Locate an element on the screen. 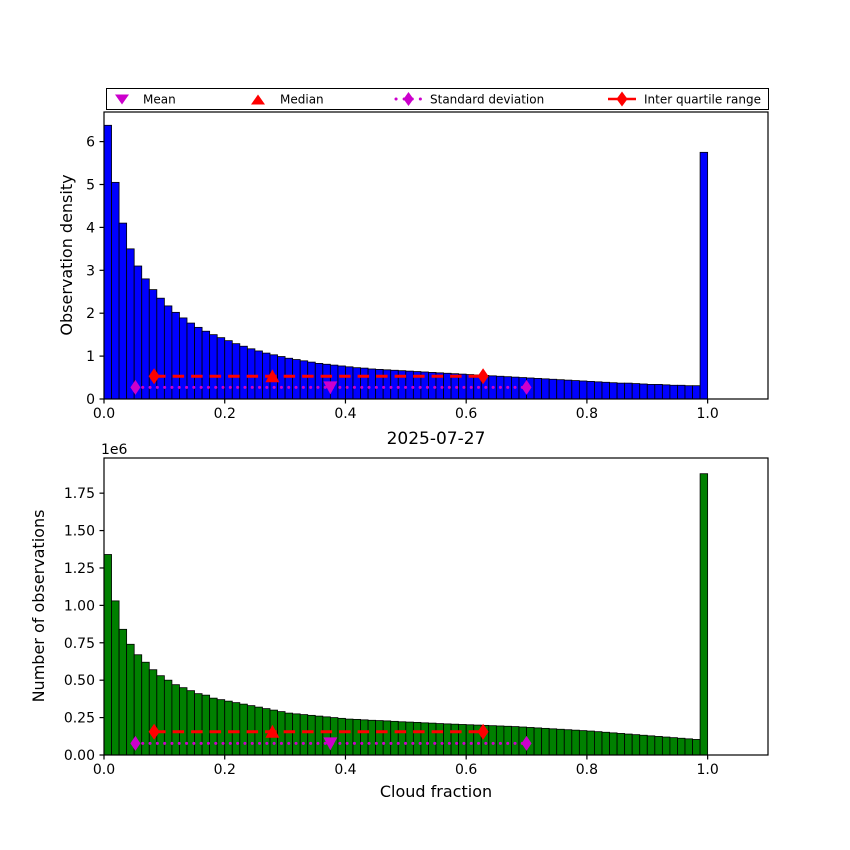 The height and width of the screenshot is (850, 850). bottom-ylabel: Number of observations is located at coordinates (38, 606).